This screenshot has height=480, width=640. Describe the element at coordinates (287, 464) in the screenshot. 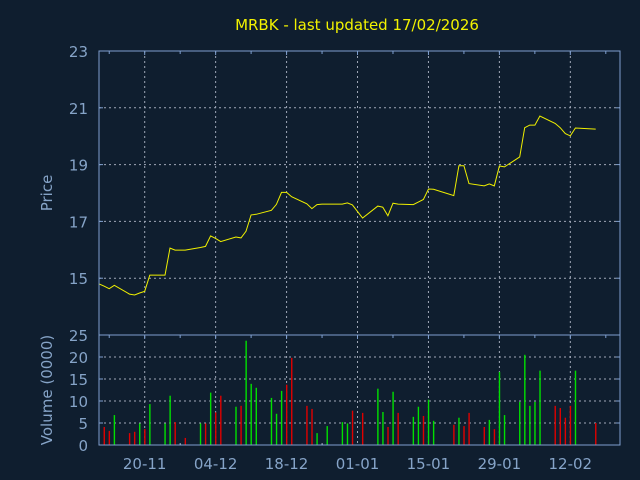

I see `date-tick-label: 18-12` at that location.